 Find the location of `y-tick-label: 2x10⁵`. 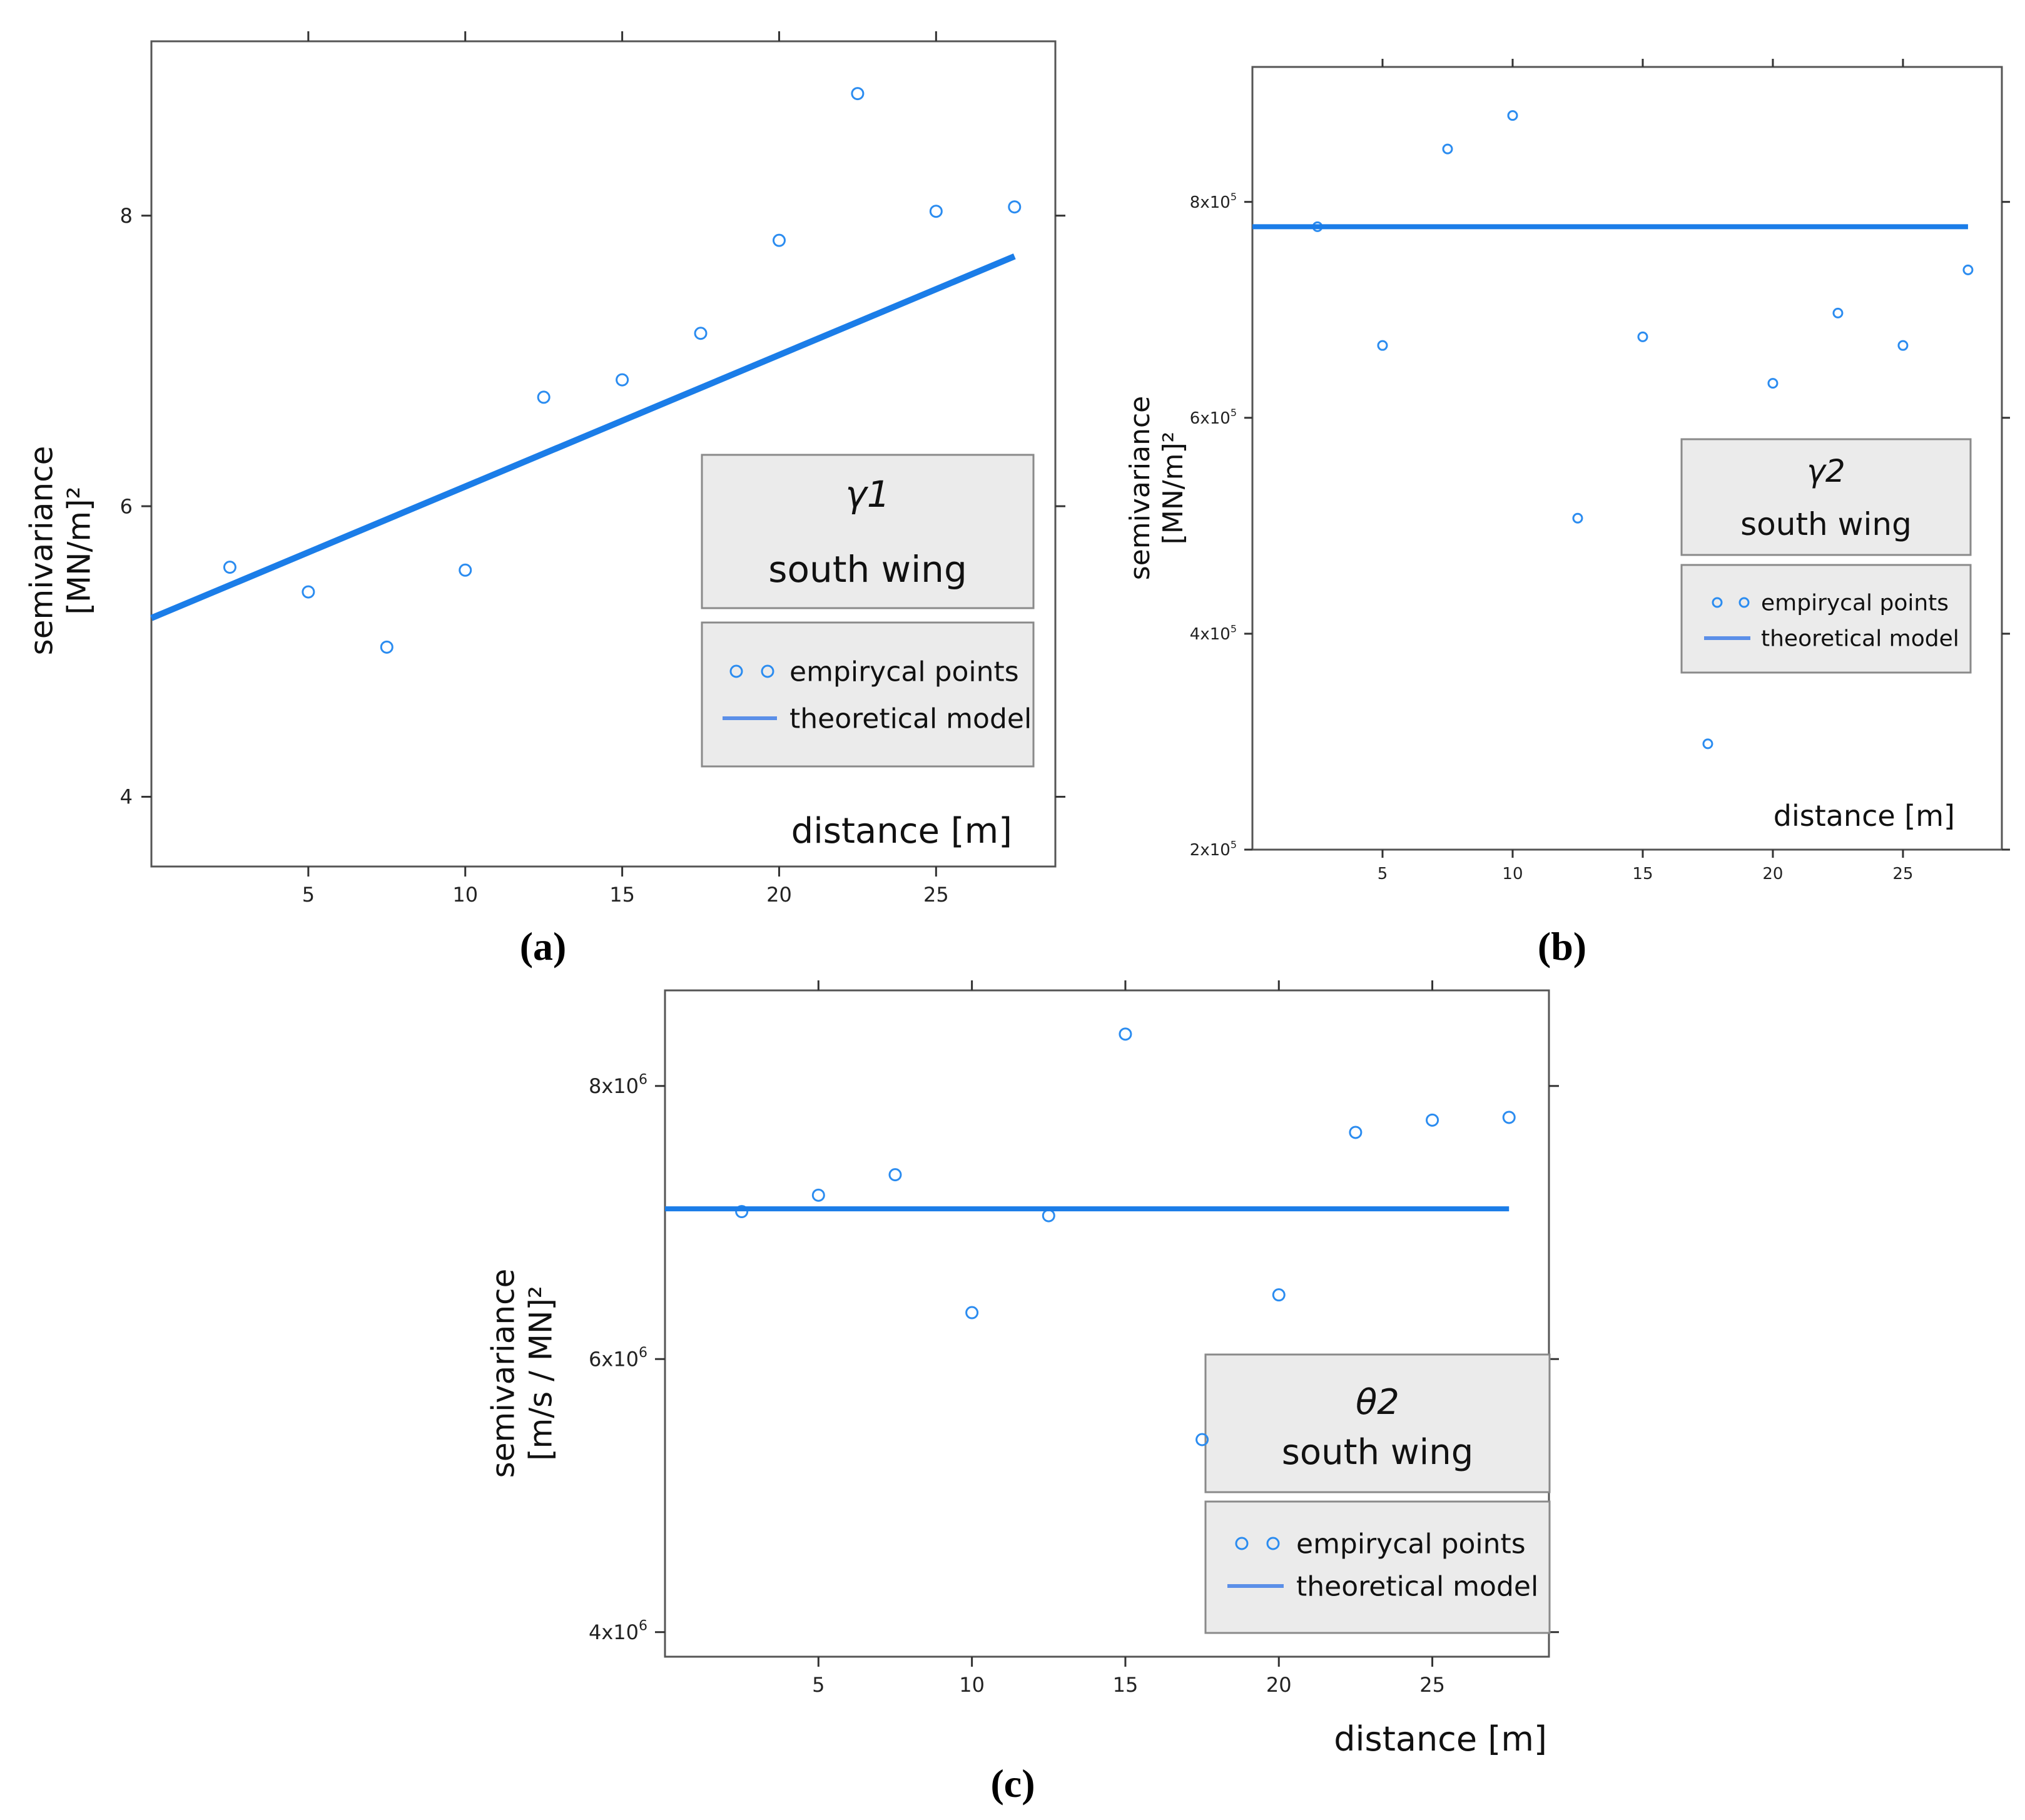

y-tick-label: 2x10⁵ is located at coordinates (1213, 849).